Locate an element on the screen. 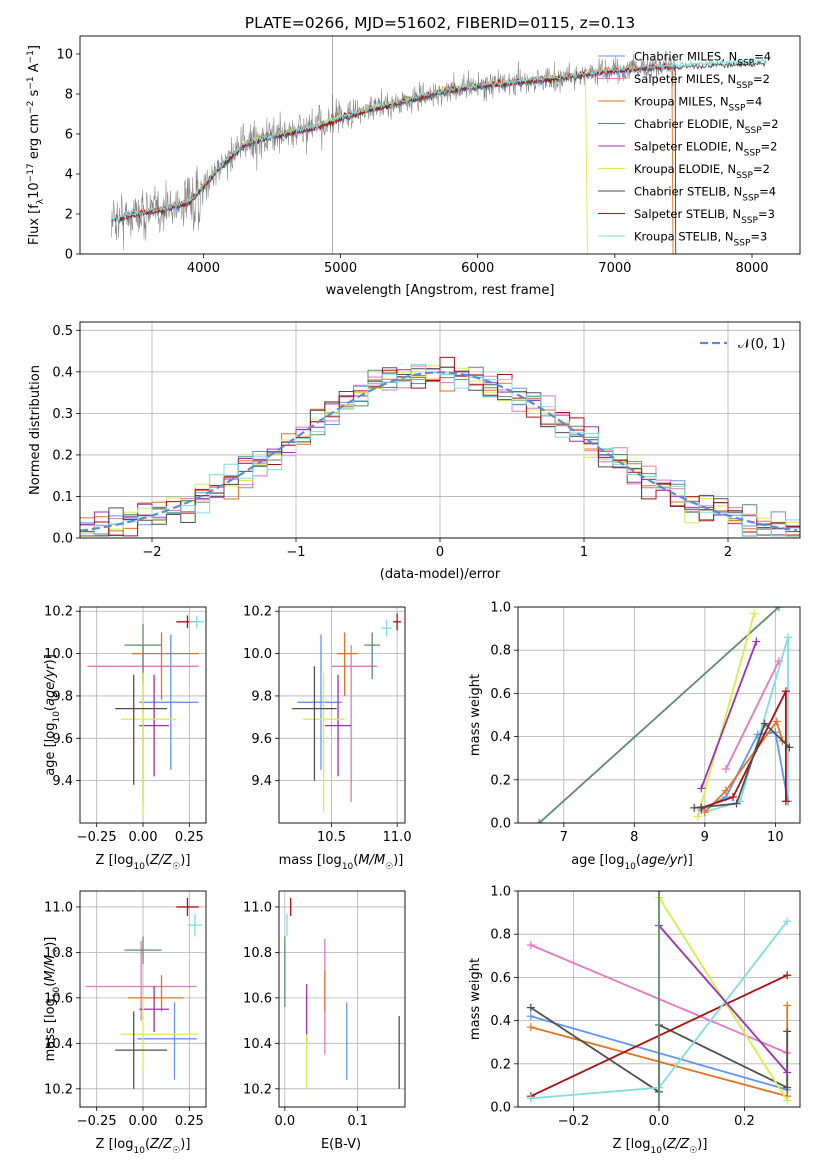 The image size is (819, 1170). mass-vs-z-axes-frame is located at coordinates (143, 999).